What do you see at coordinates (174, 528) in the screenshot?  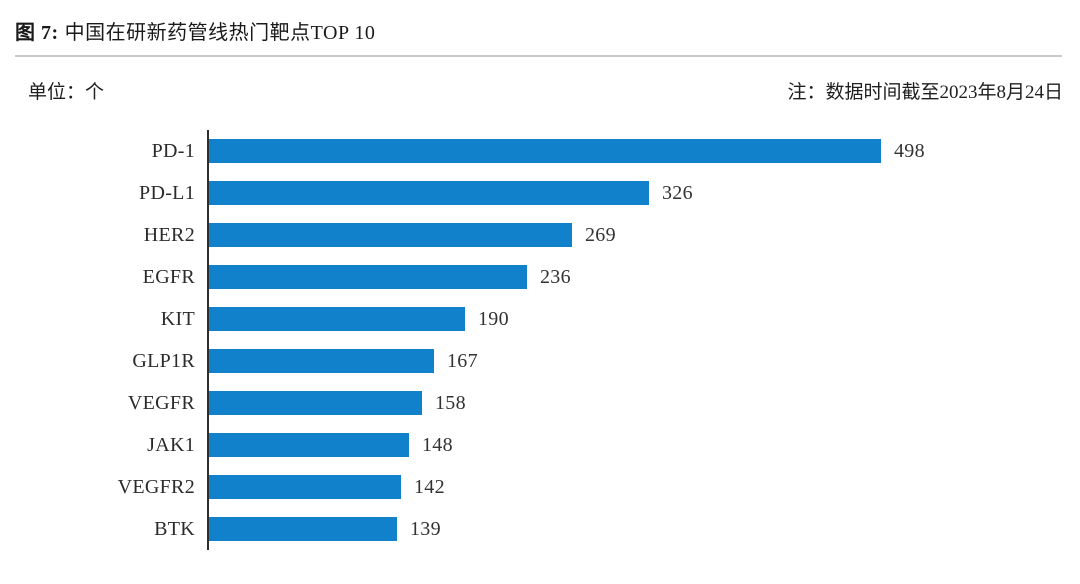 I see `category-label: BTK` at bounding box center [174, 528].